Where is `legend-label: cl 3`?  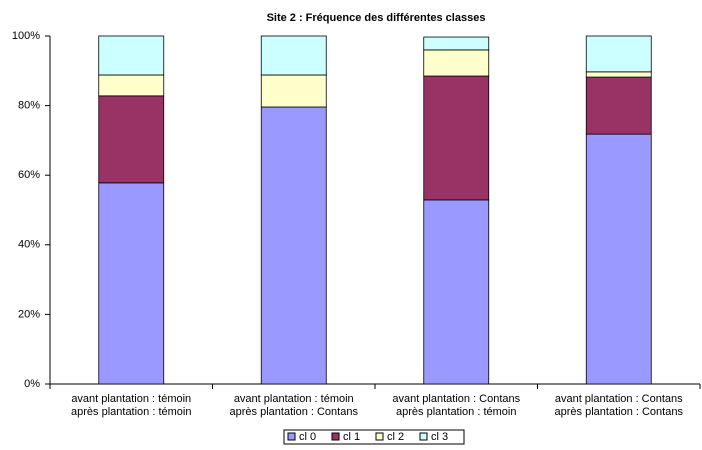 legend-label: cl 3 is located at coordinates (439, 437).